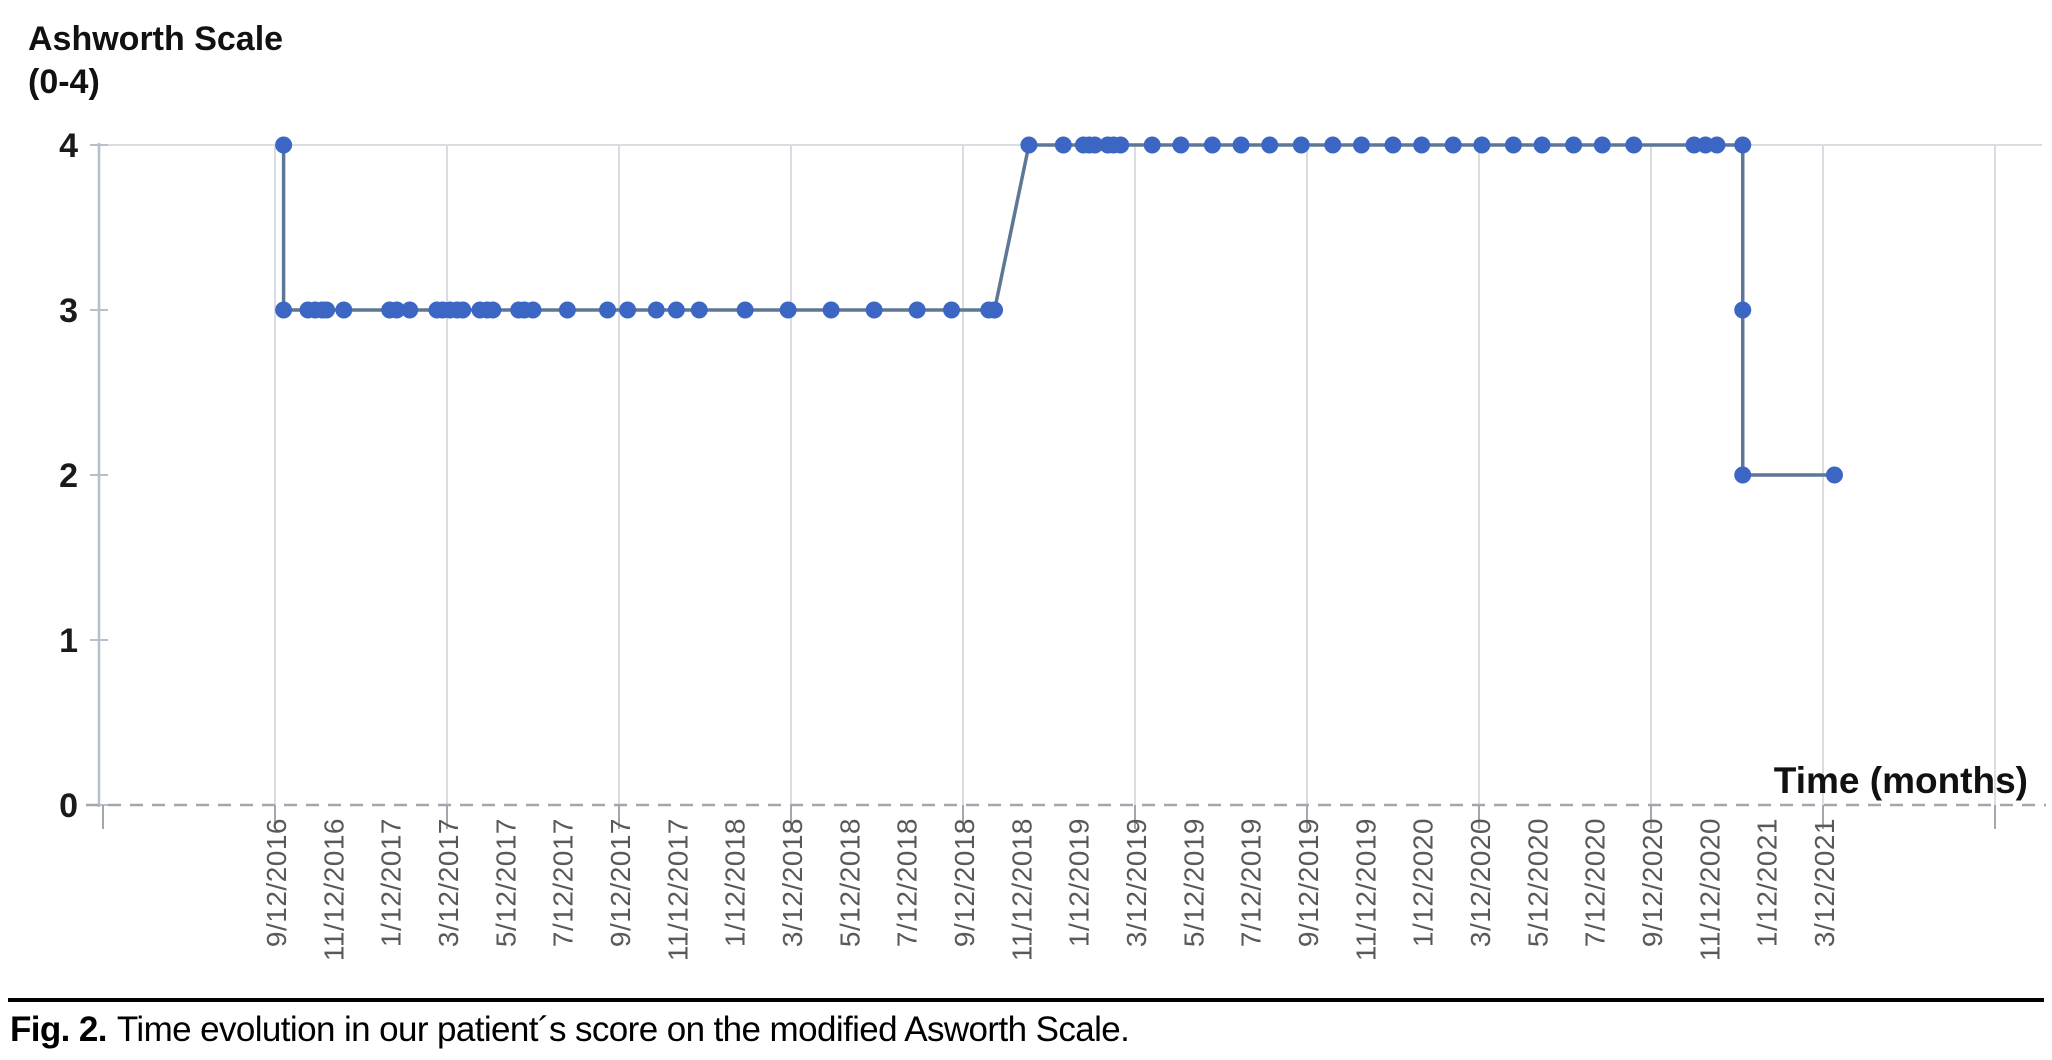 This screenshot has height=1060, width=2052. Describe the element at coordinates (333, 889) in the screenshot. I see `x-tick-label: 11/12/2016` at that location.